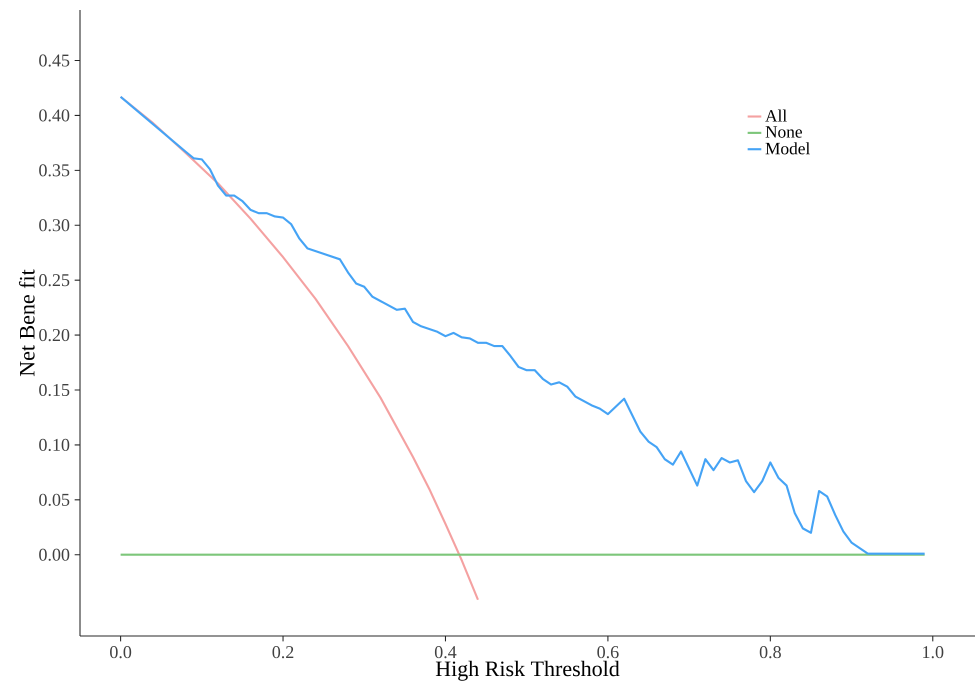 This screenshot has height=687, width=976. I want to click on y-tick-label: 0.25, so click(54, 280).